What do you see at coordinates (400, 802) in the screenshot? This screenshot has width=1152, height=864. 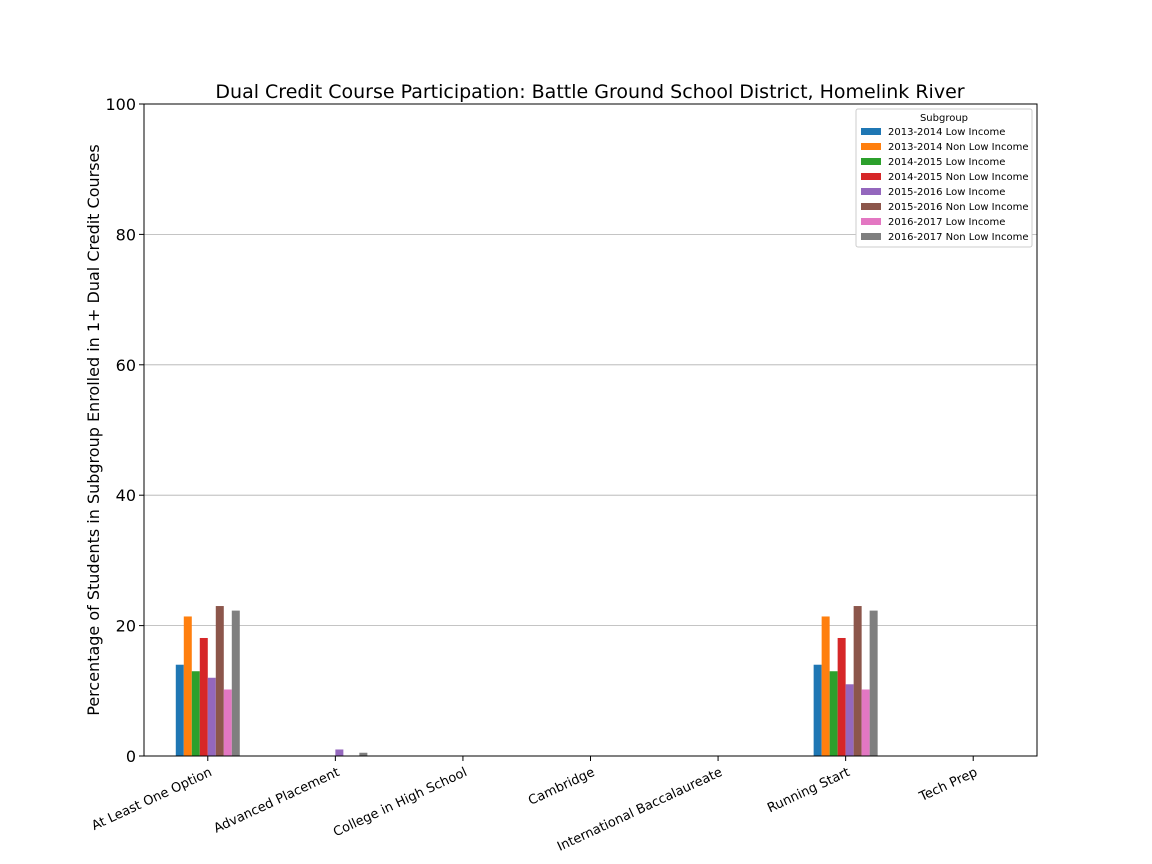 I see `x-tick-label: College in High School` at bounding box center [400, 802].